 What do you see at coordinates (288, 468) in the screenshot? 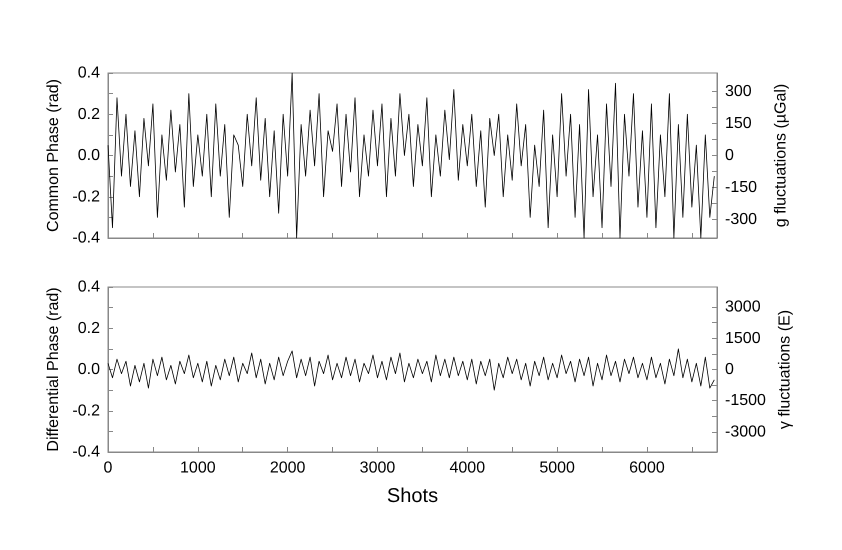
I see `x-tick-label: 2000` at bounding box center [288, 468].